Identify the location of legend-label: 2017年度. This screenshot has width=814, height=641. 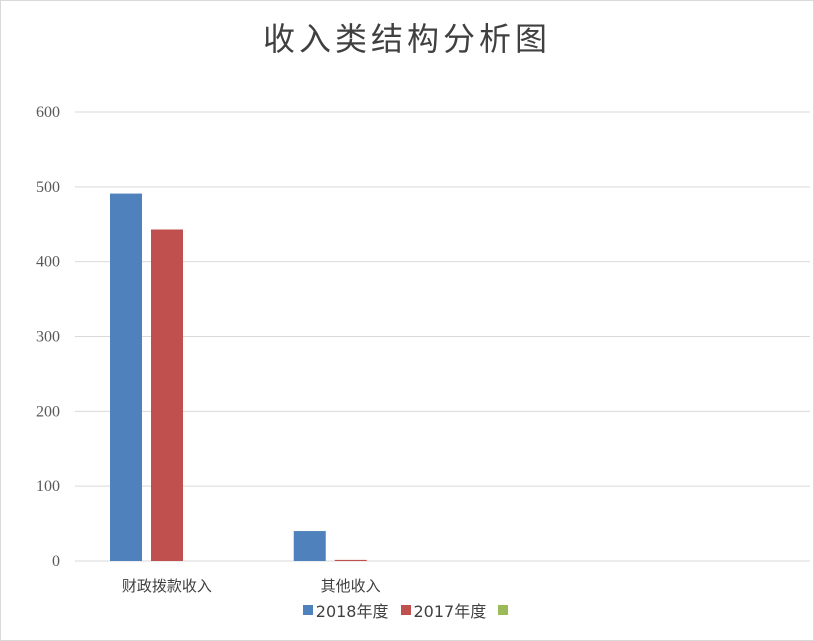
(450, 611).